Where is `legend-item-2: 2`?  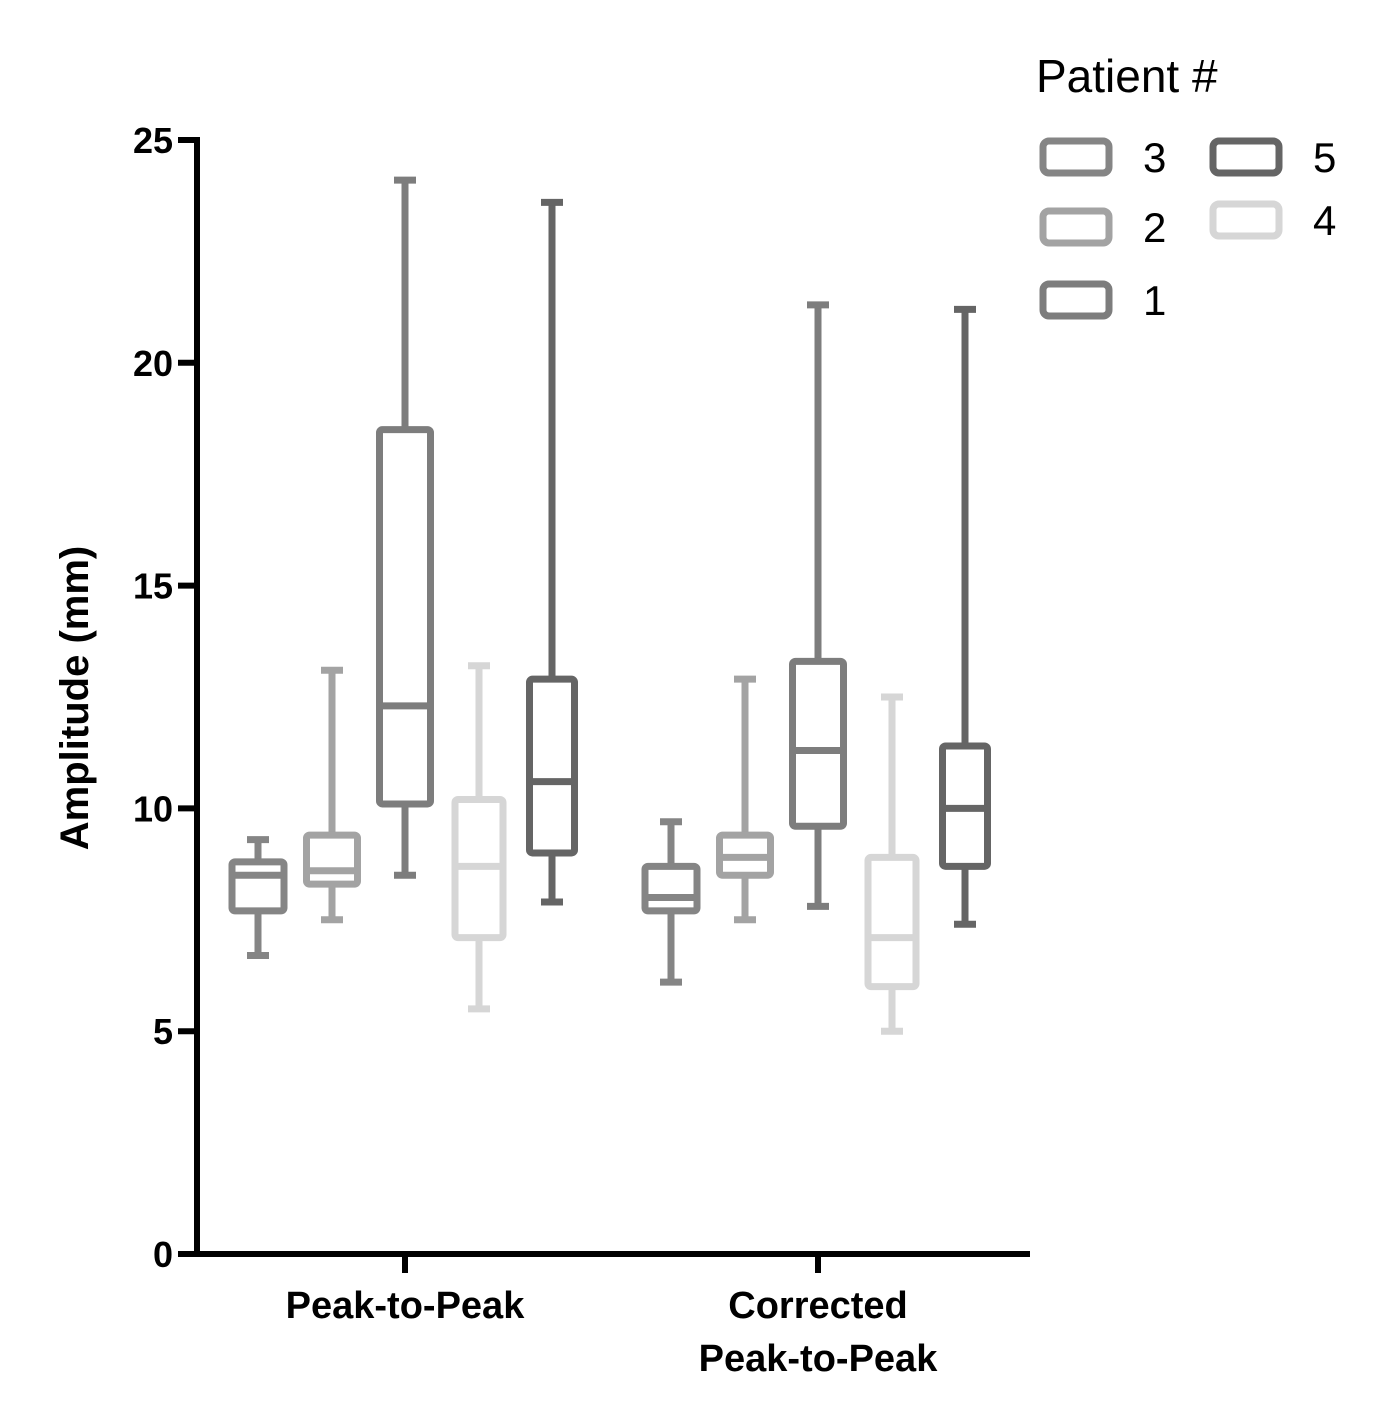
legend-item-2: 2 is located at coordinates (1102, 227).